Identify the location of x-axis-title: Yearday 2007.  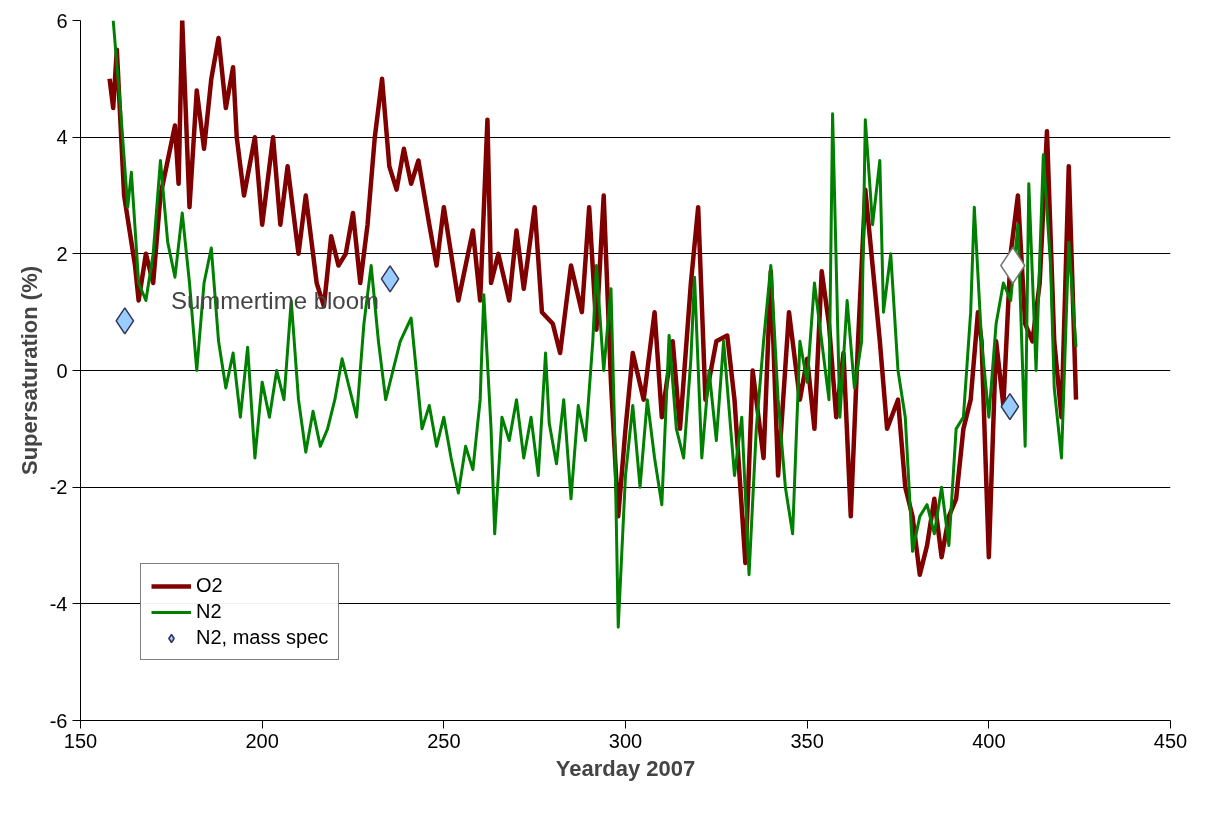
(625, 768).